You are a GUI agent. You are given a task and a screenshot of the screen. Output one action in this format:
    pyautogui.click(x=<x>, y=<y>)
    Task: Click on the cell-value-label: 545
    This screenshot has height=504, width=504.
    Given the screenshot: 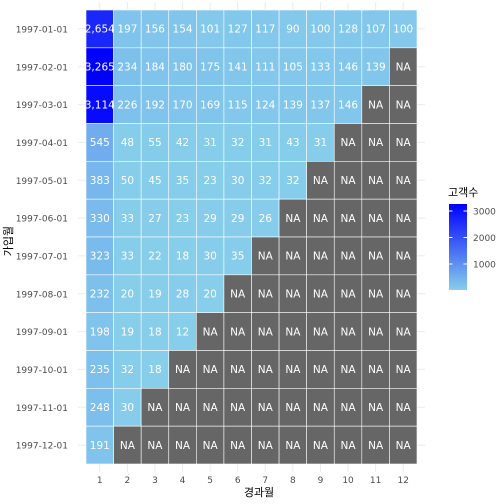 What is the action you would take?
    pyautogui.click(x=100, y=143)
    